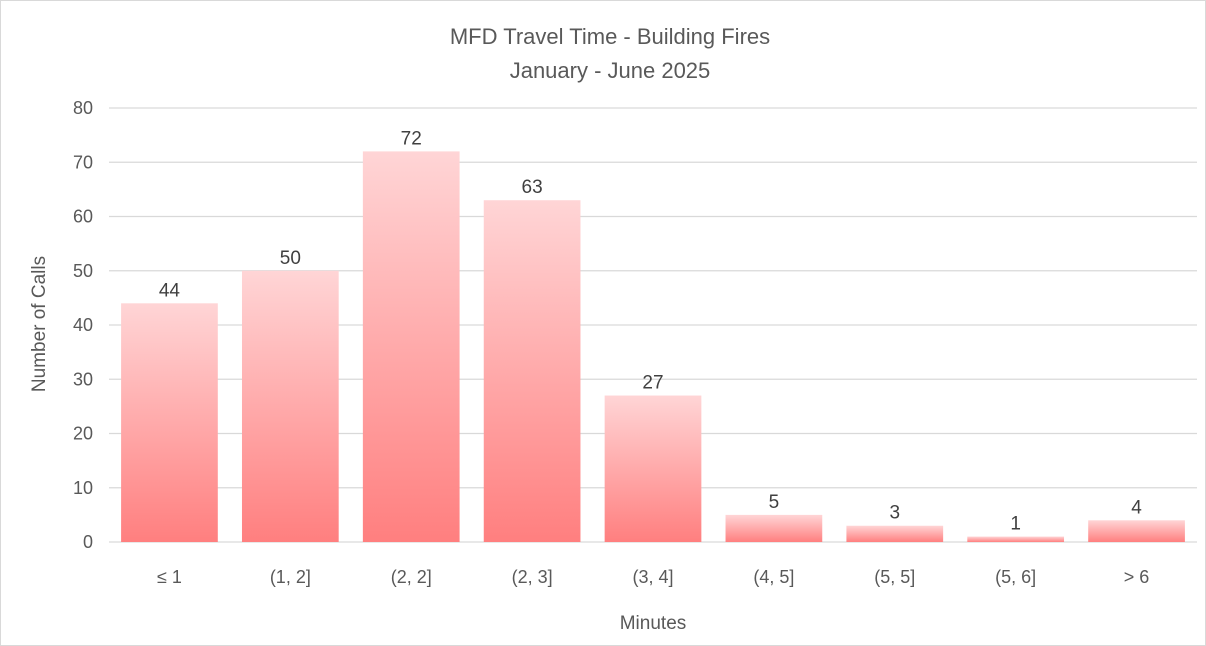 This screenshot has height=646, width=1206. Describe the element at coordinates (88, 542) in the screenshot. I see `y-tick-label: 0` at that location.